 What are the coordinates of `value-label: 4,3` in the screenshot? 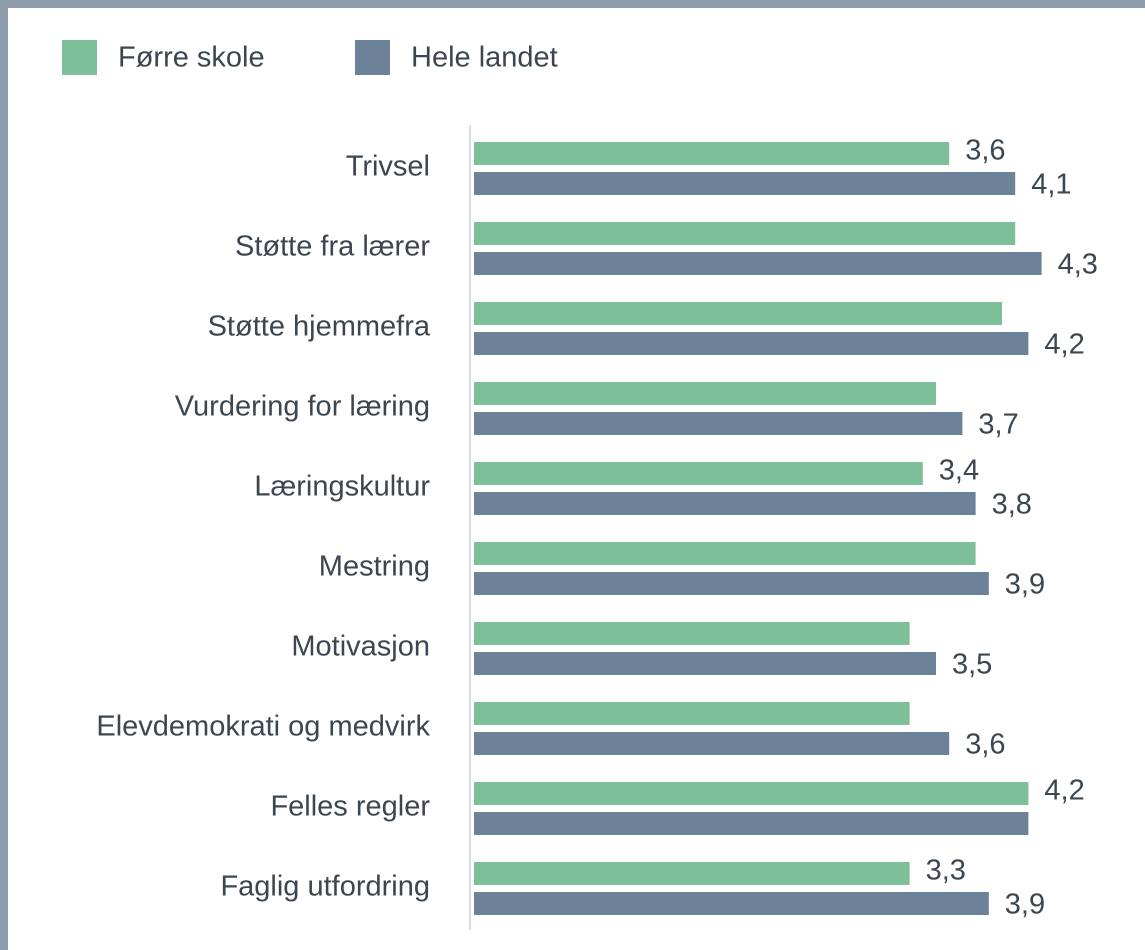 It's located at (1078, 265).